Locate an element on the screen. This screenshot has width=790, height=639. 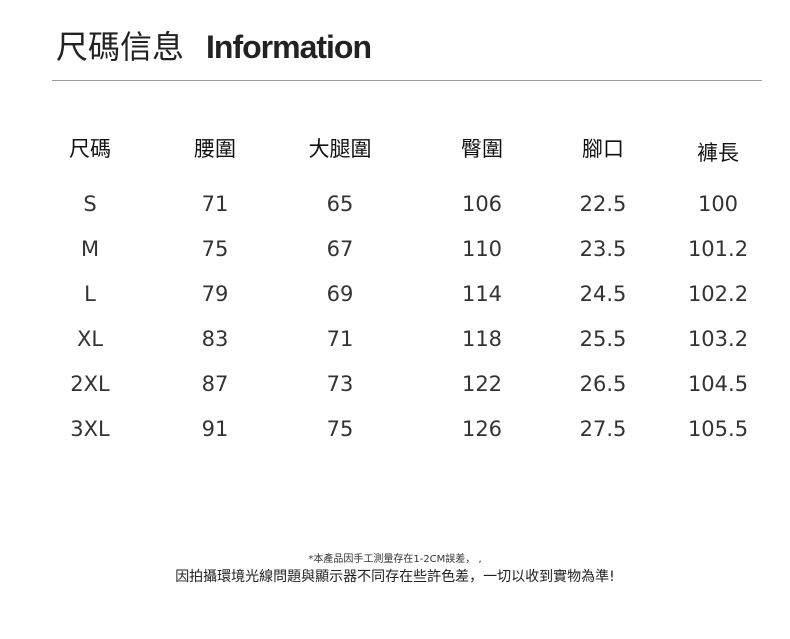
table-cell: 87 is located at coordinates (215, 384).